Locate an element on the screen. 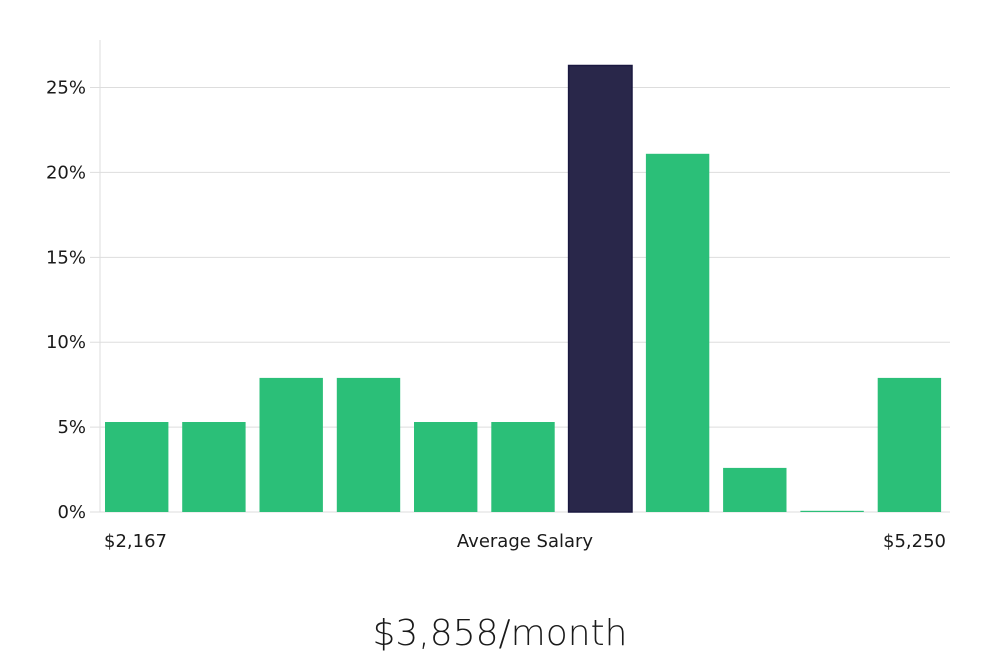 This screenshot has height=660, width=1000. x-max-label: $5,250 is located at coordinates (914, 541).